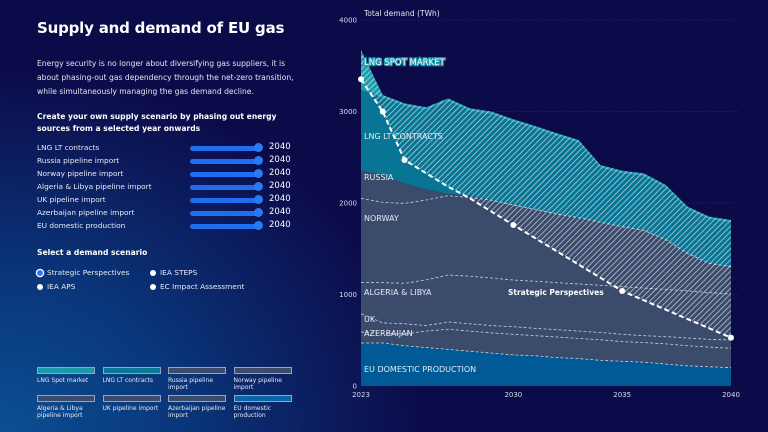 The height and width of the screenshot is (432, 768). What do you see at coordinates (348, 21) in the screenshot?
I see `y-tick-label: 4000` at bounding box center [348, 21].